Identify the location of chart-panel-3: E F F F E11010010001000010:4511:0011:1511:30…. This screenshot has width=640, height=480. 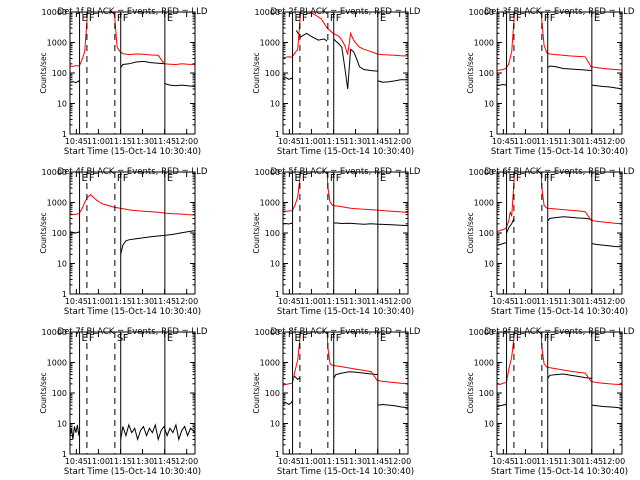
(550, 82).